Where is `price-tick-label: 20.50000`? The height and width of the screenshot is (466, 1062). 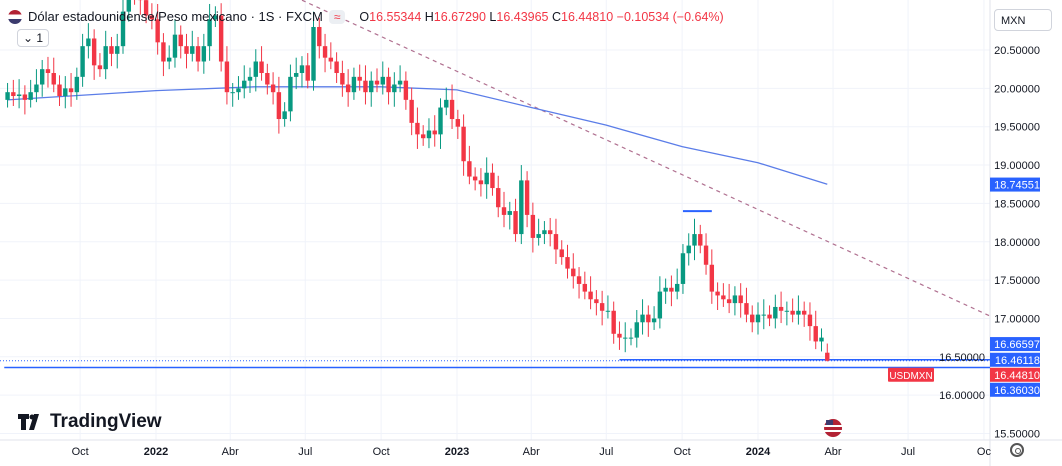 price-tick-label: 20.50000 is located at coordinates (1017, 51).